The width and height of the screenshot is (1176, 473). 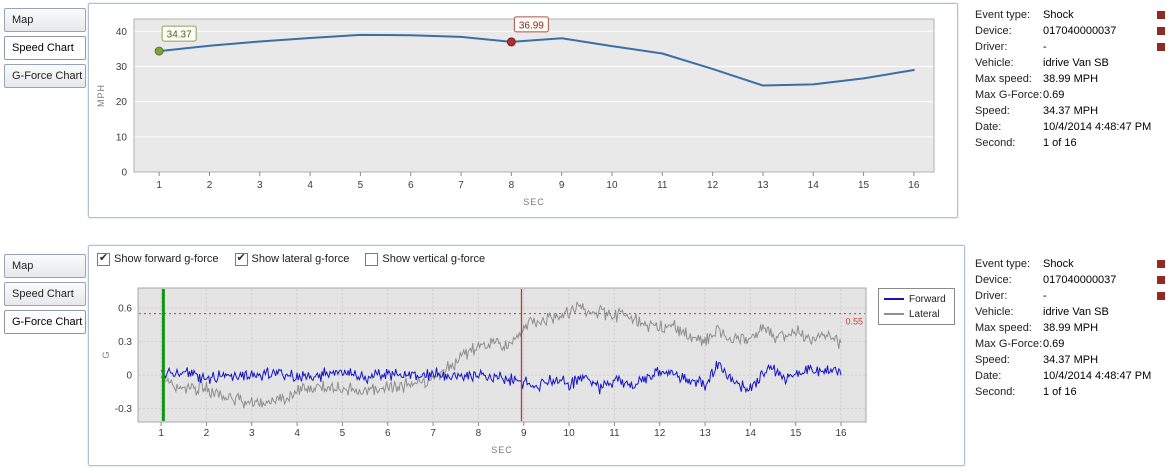 I want to click on svg-text: 12, so click(x=660, y=433).